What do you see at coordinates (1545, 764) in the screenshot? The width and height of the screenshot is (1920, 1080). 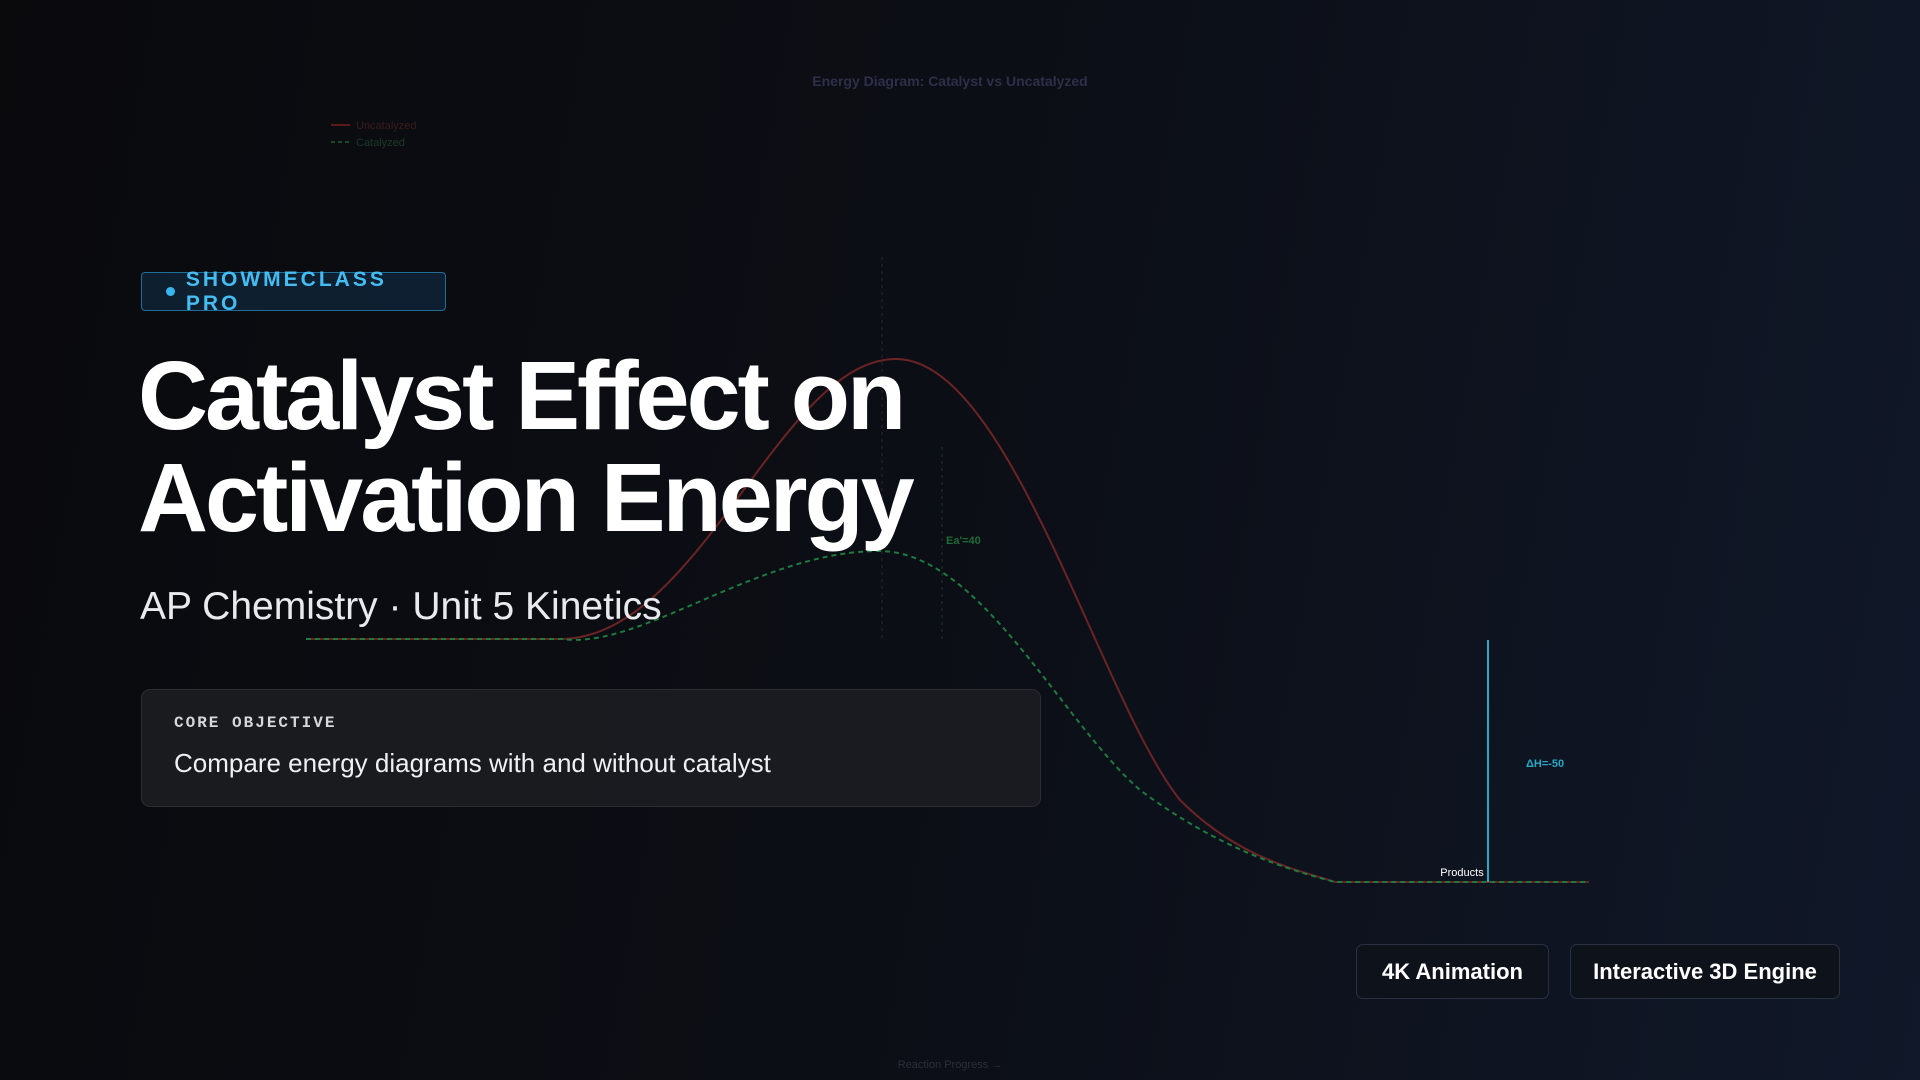 I see `delta-h-label: ΔH=-50` at bounding box center [1545, 764].